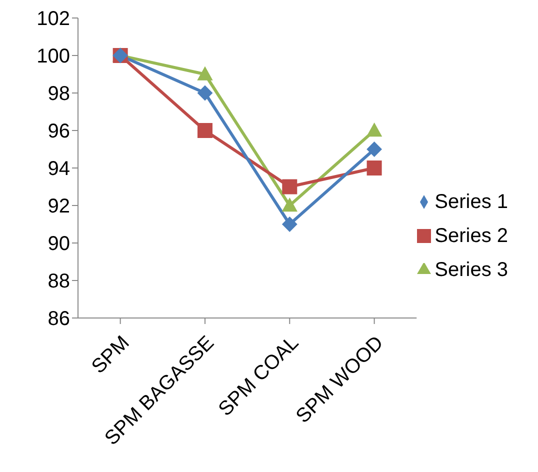 The image size is (538, 472). What do you see at coordinates (59, 169) in the screenshot?
I see `y-tick-label: 94` at bounding box center [59, 169].